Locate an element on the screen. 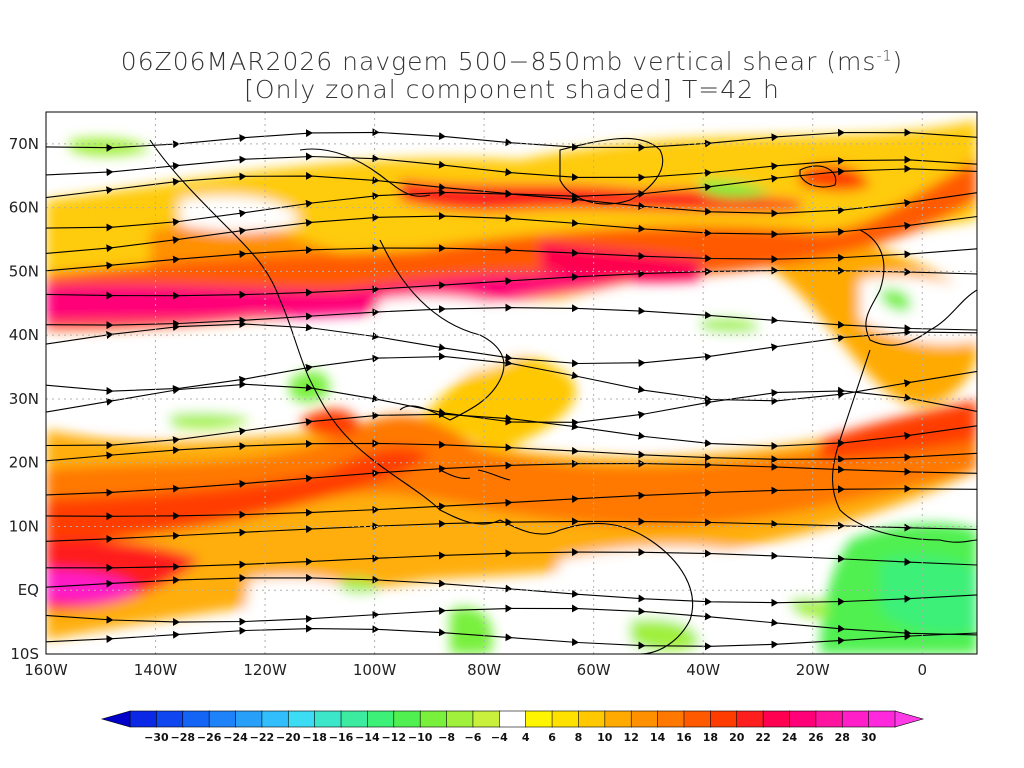 This screenshot has width=1024, height=768. x-tick-label: 100W is located at coordinates (375, 670).